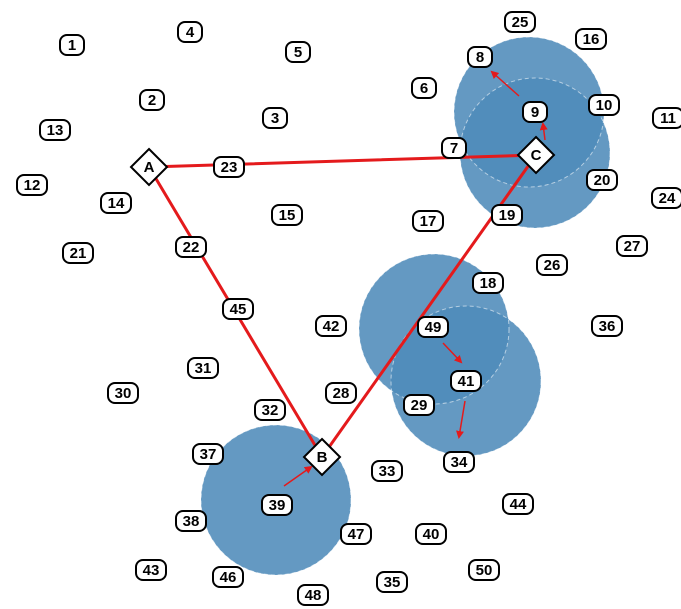 The image size is (681, 609). What do you see at coordinates (535, 112) in the screenshot?
I see `node-label: 9` at bounding box center [535, 112].